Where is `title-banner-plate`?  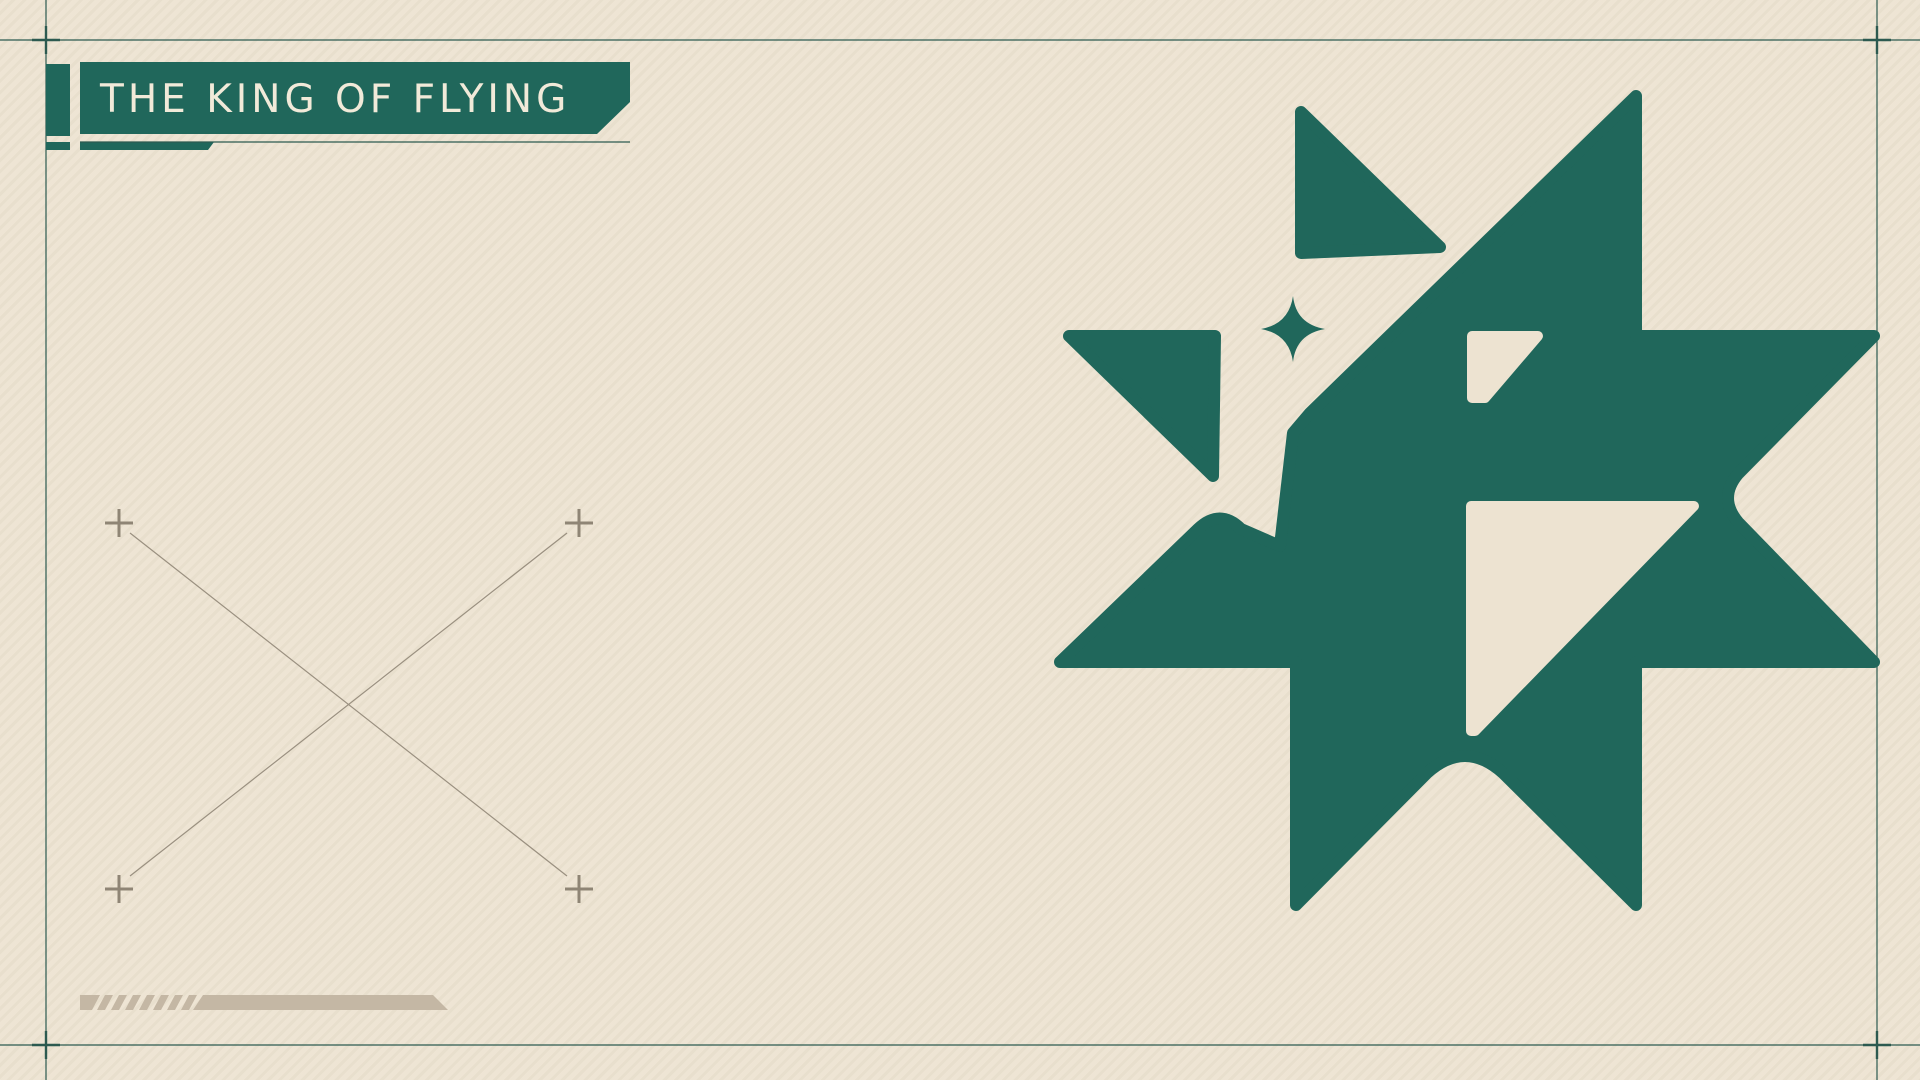
title-banner-plate is located at coordinates (355, 98).